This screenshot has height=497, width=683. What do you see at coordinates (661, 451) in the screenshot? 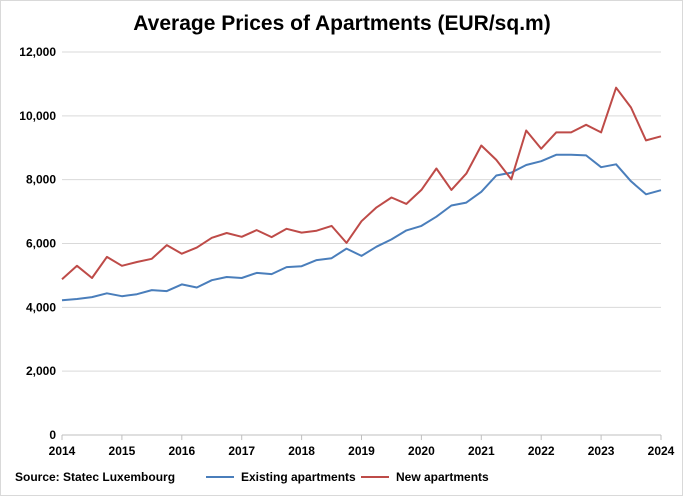
I see `x-tick-label: 2024` at bounding box center [661, 451].